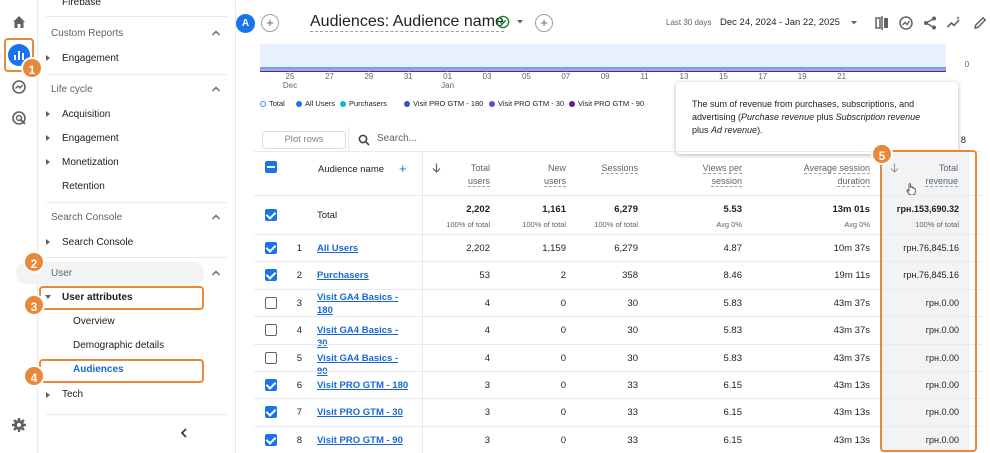 The width and height of the screenshot is (990, 453). What do you see at coordinates (184, 433) in the screenshot?
I see `collapse-sidebar-icon` at bounding box center [184, 433].